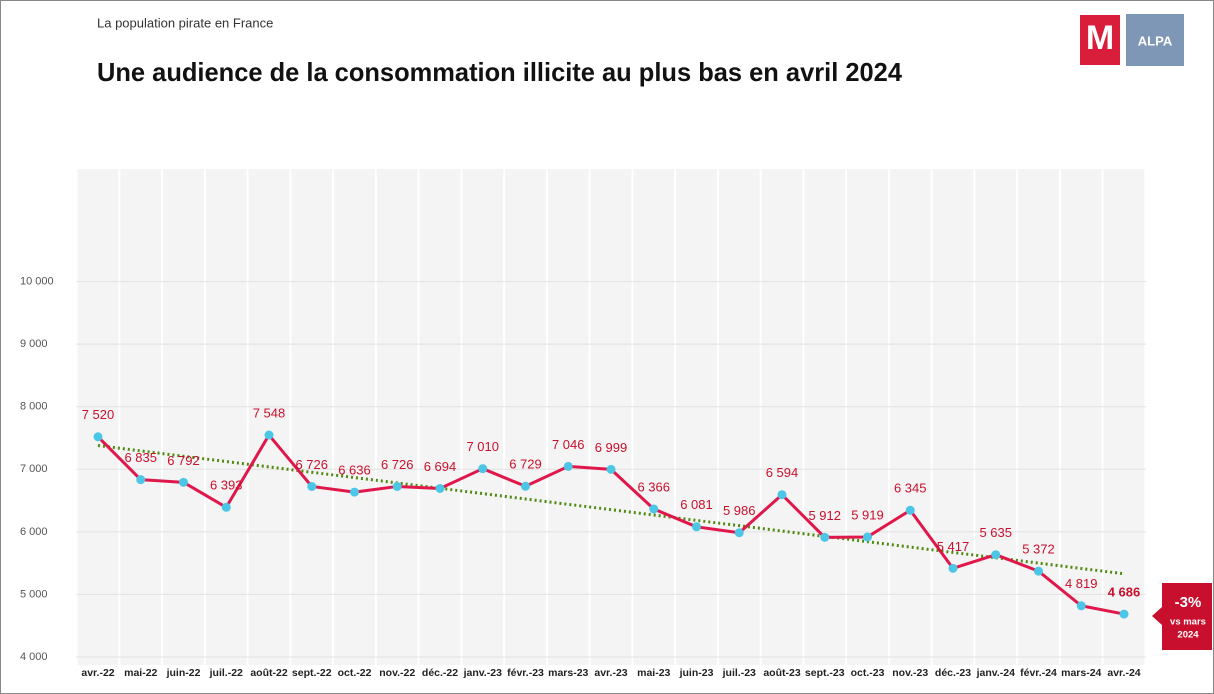  What do you see at coordinates (953, 546) in the screenshot?
I see `data-label: 5 417` at bounding box center [953, 546].